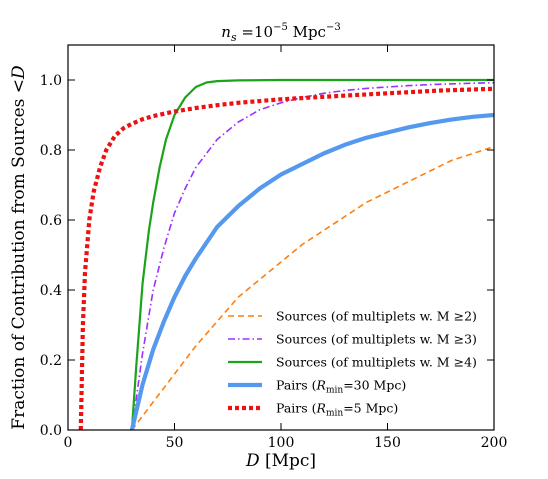  What do you see at coordinates (281, 443) in the screenshot?
I see `x-tick-label: 100` at bounding box center [281, 443].